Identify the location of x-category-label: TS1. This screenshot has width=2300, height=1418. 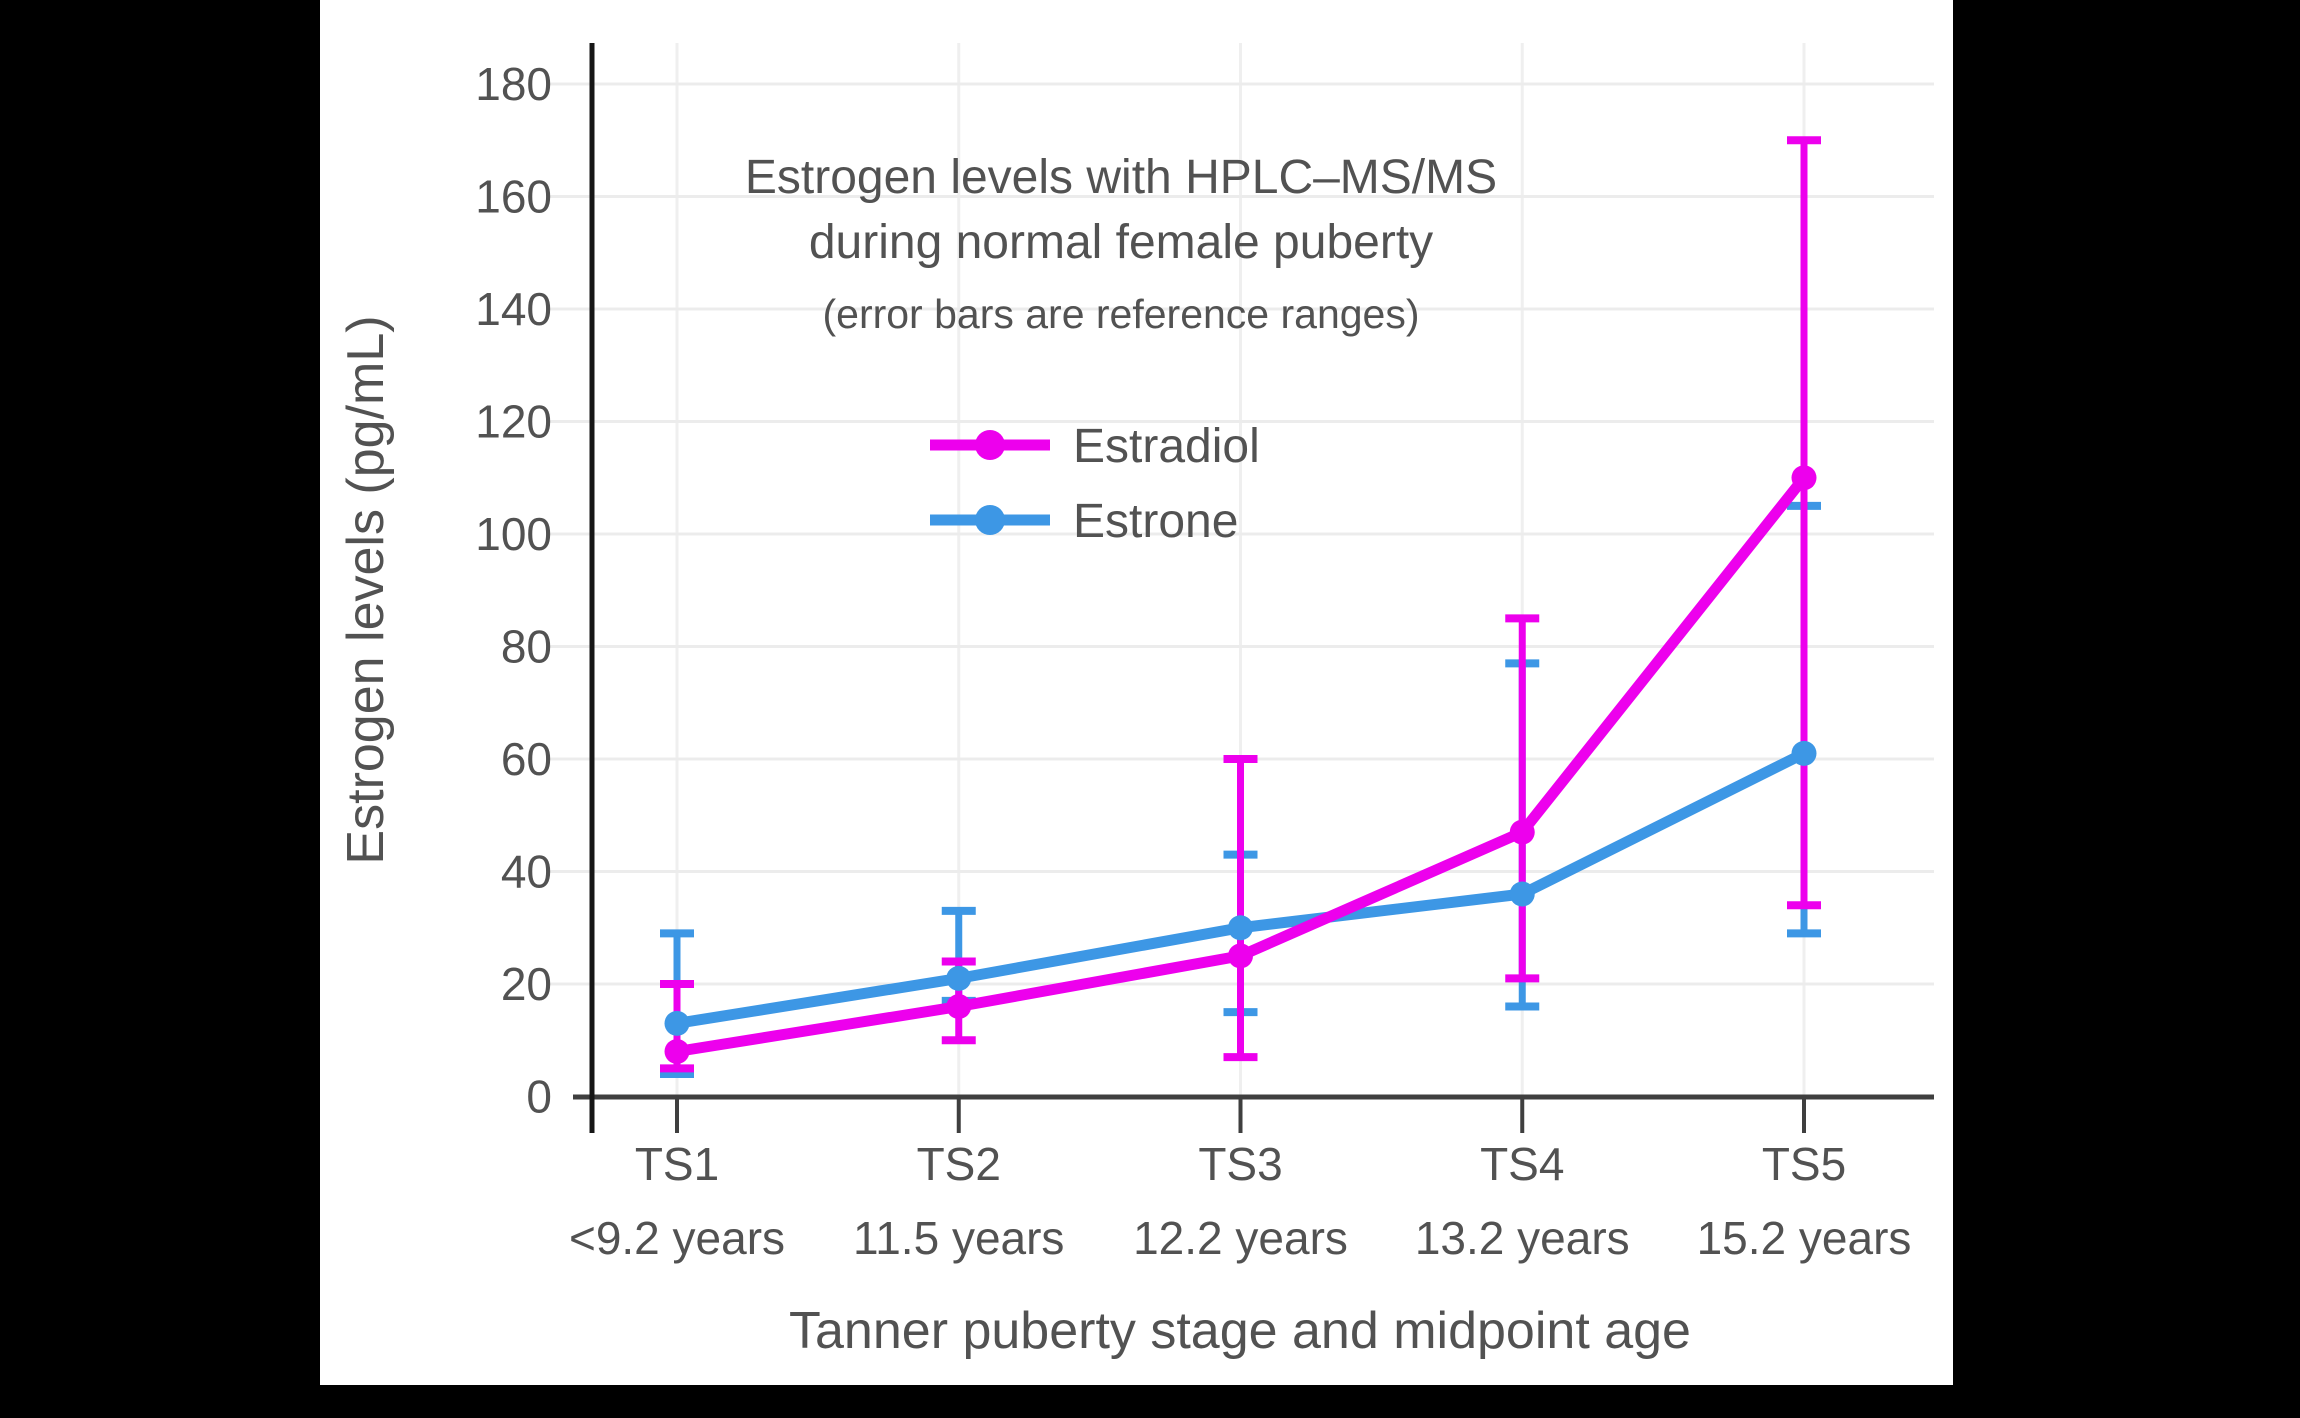
(677, 1164).